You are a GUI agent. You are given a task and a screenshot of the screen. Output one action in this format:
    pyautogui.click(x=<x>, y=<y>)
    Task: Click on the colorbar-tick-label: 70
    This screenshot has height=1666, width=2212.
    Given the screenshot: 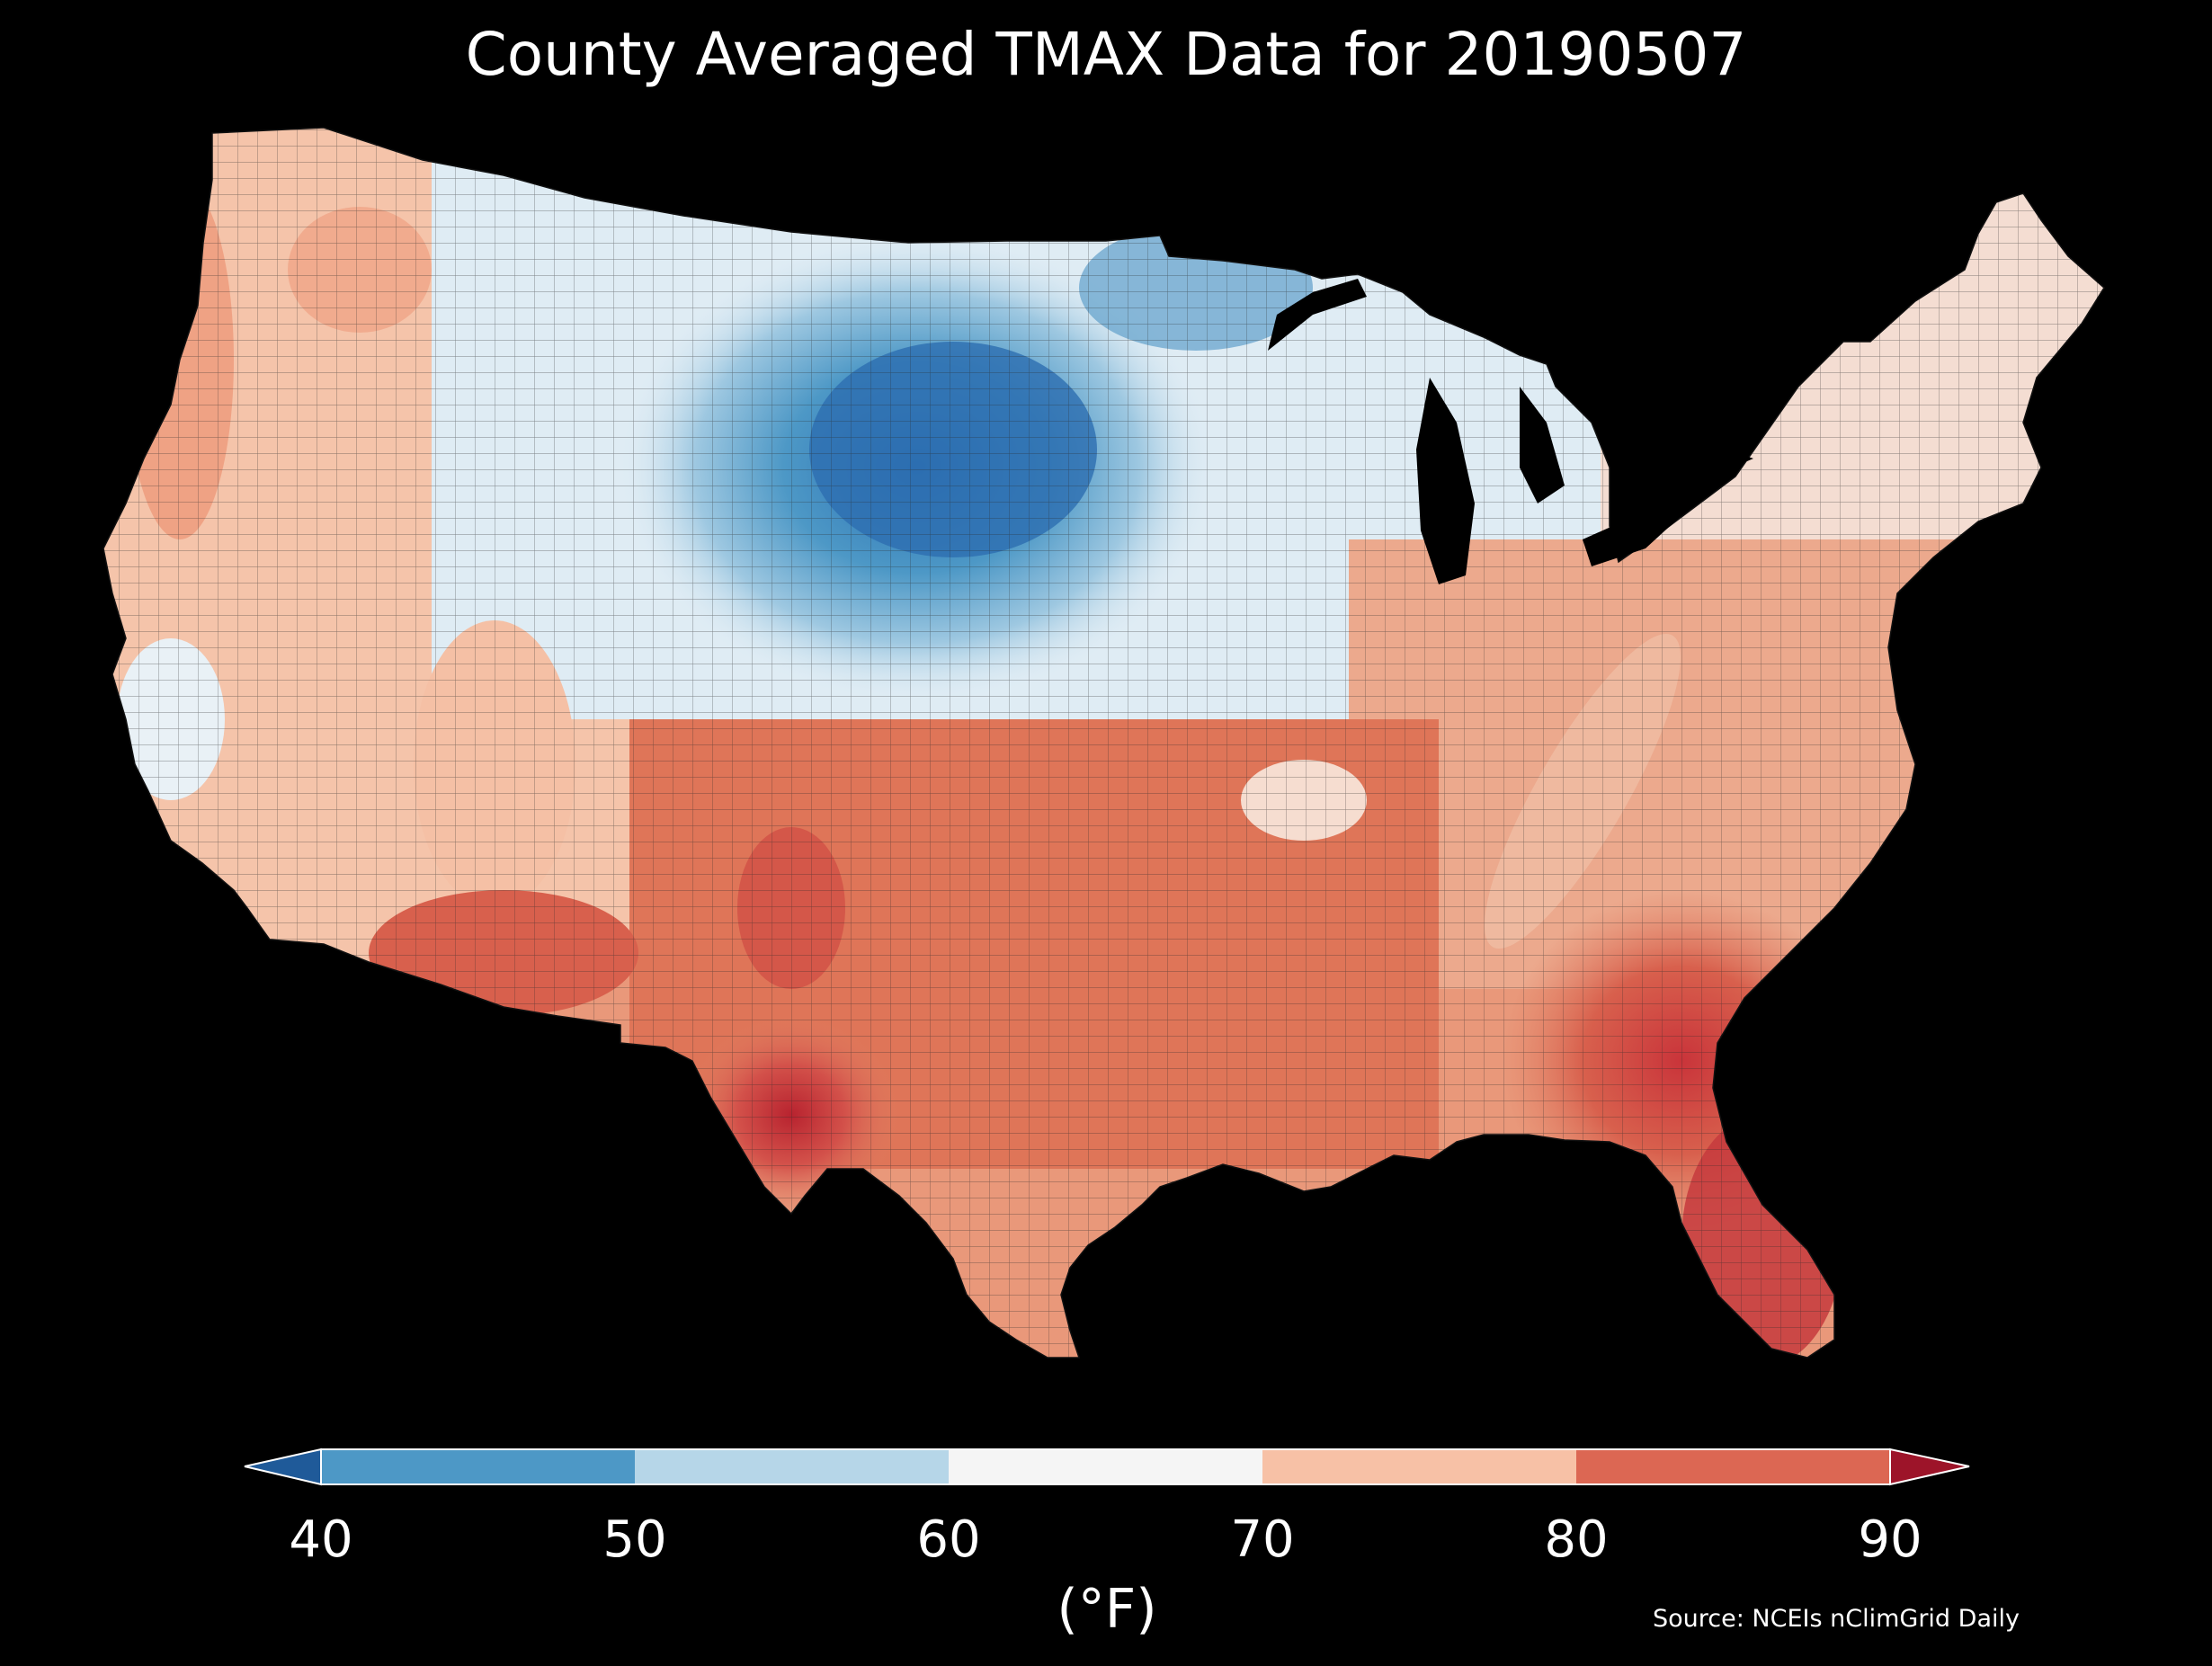 What is the action you would take?
    pyautogui.click(x=1262, y=1540)
    